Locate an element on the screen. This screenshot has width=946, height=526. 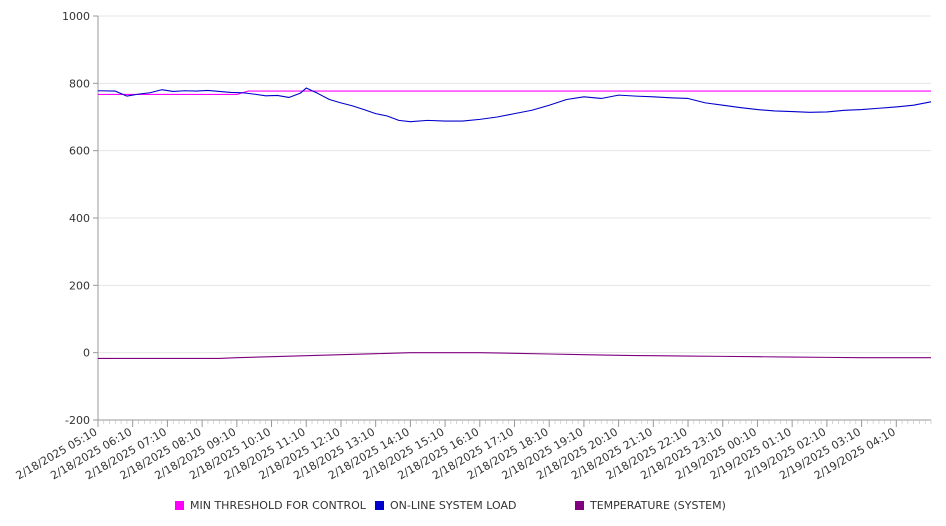
y-tick-label-6: 1000 is located at coordinates (76, 16).